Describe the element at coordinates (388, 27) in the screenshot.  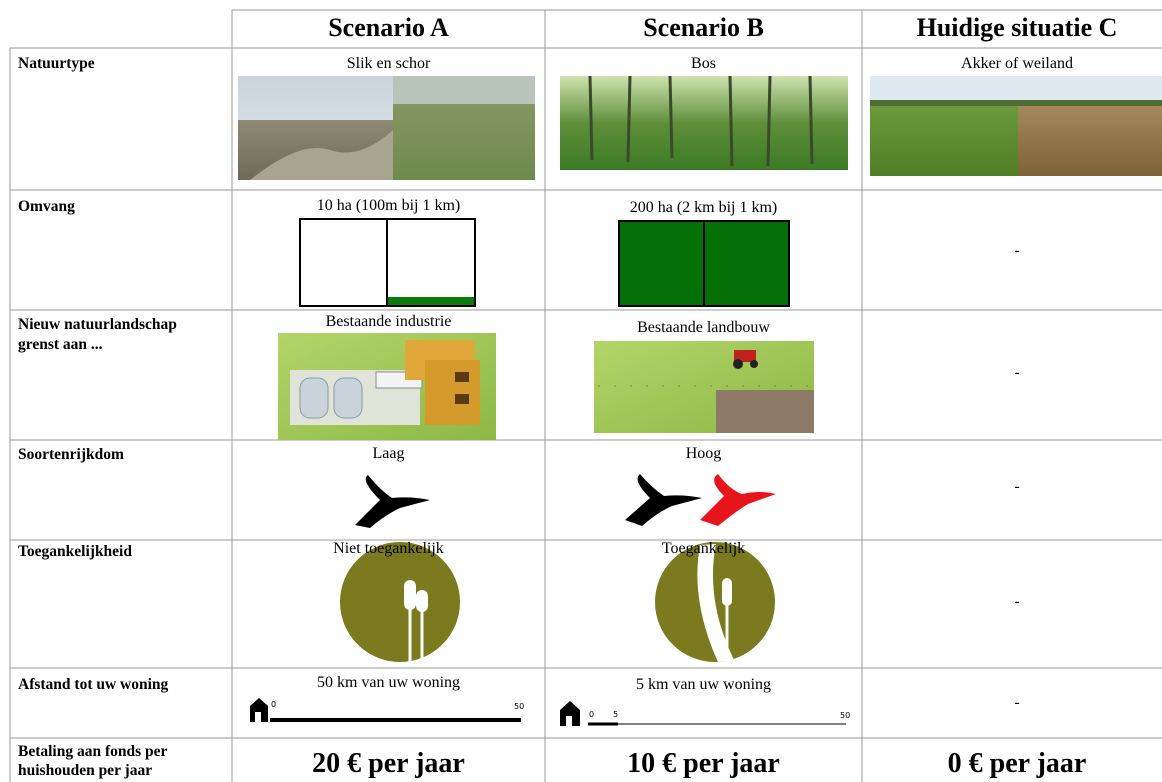
I see `column-header: Scenario A` at that location.